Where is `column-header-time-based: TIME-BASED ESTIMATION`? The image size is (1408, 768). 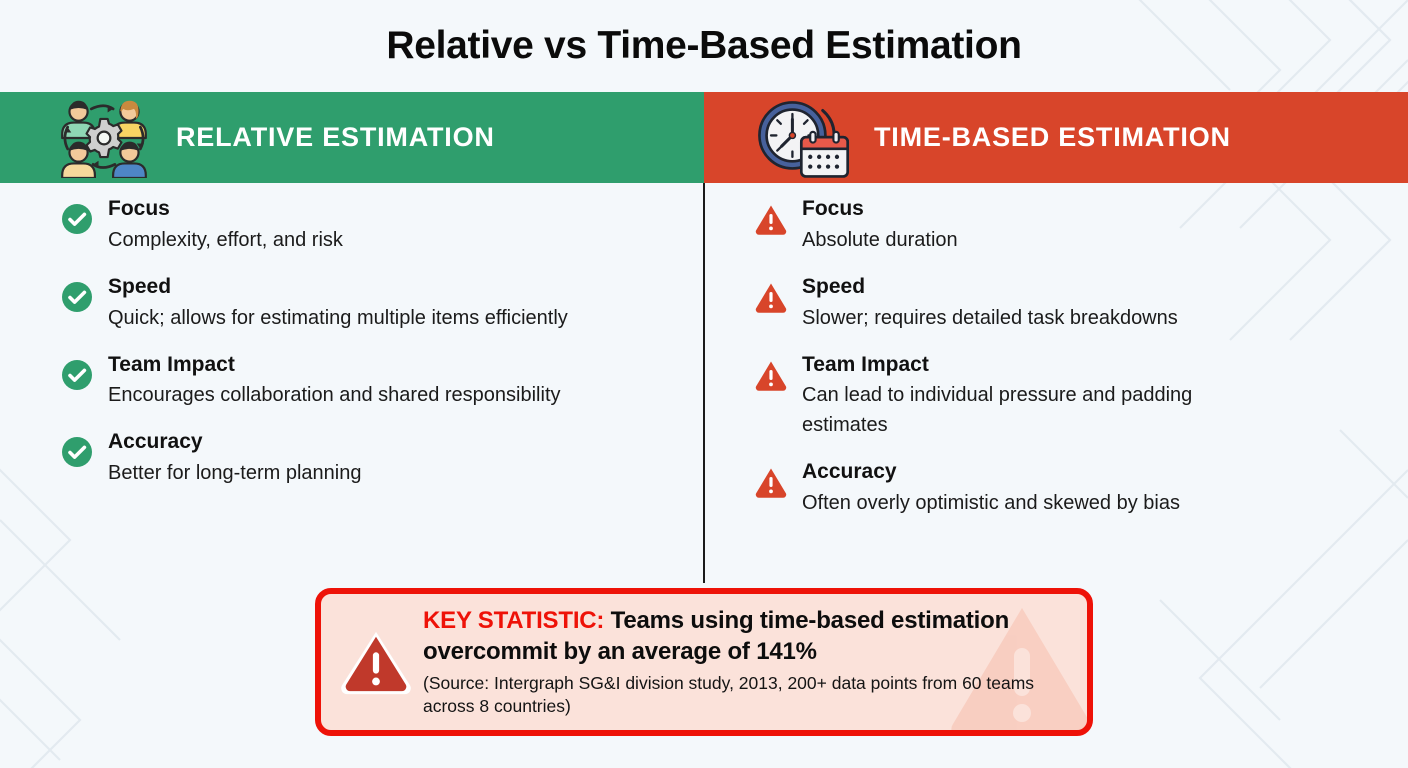
column-header-time-based: TIME-BASED ESTIMATION is located at coordinates (1056, 137).